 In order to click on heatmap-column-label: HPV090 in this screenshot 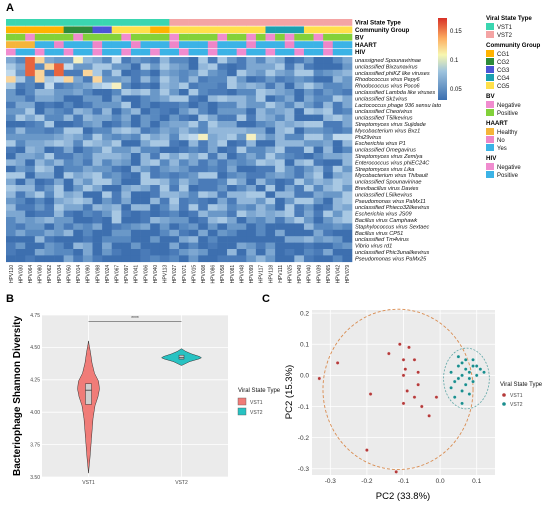, I will do `click(89, 274)`.